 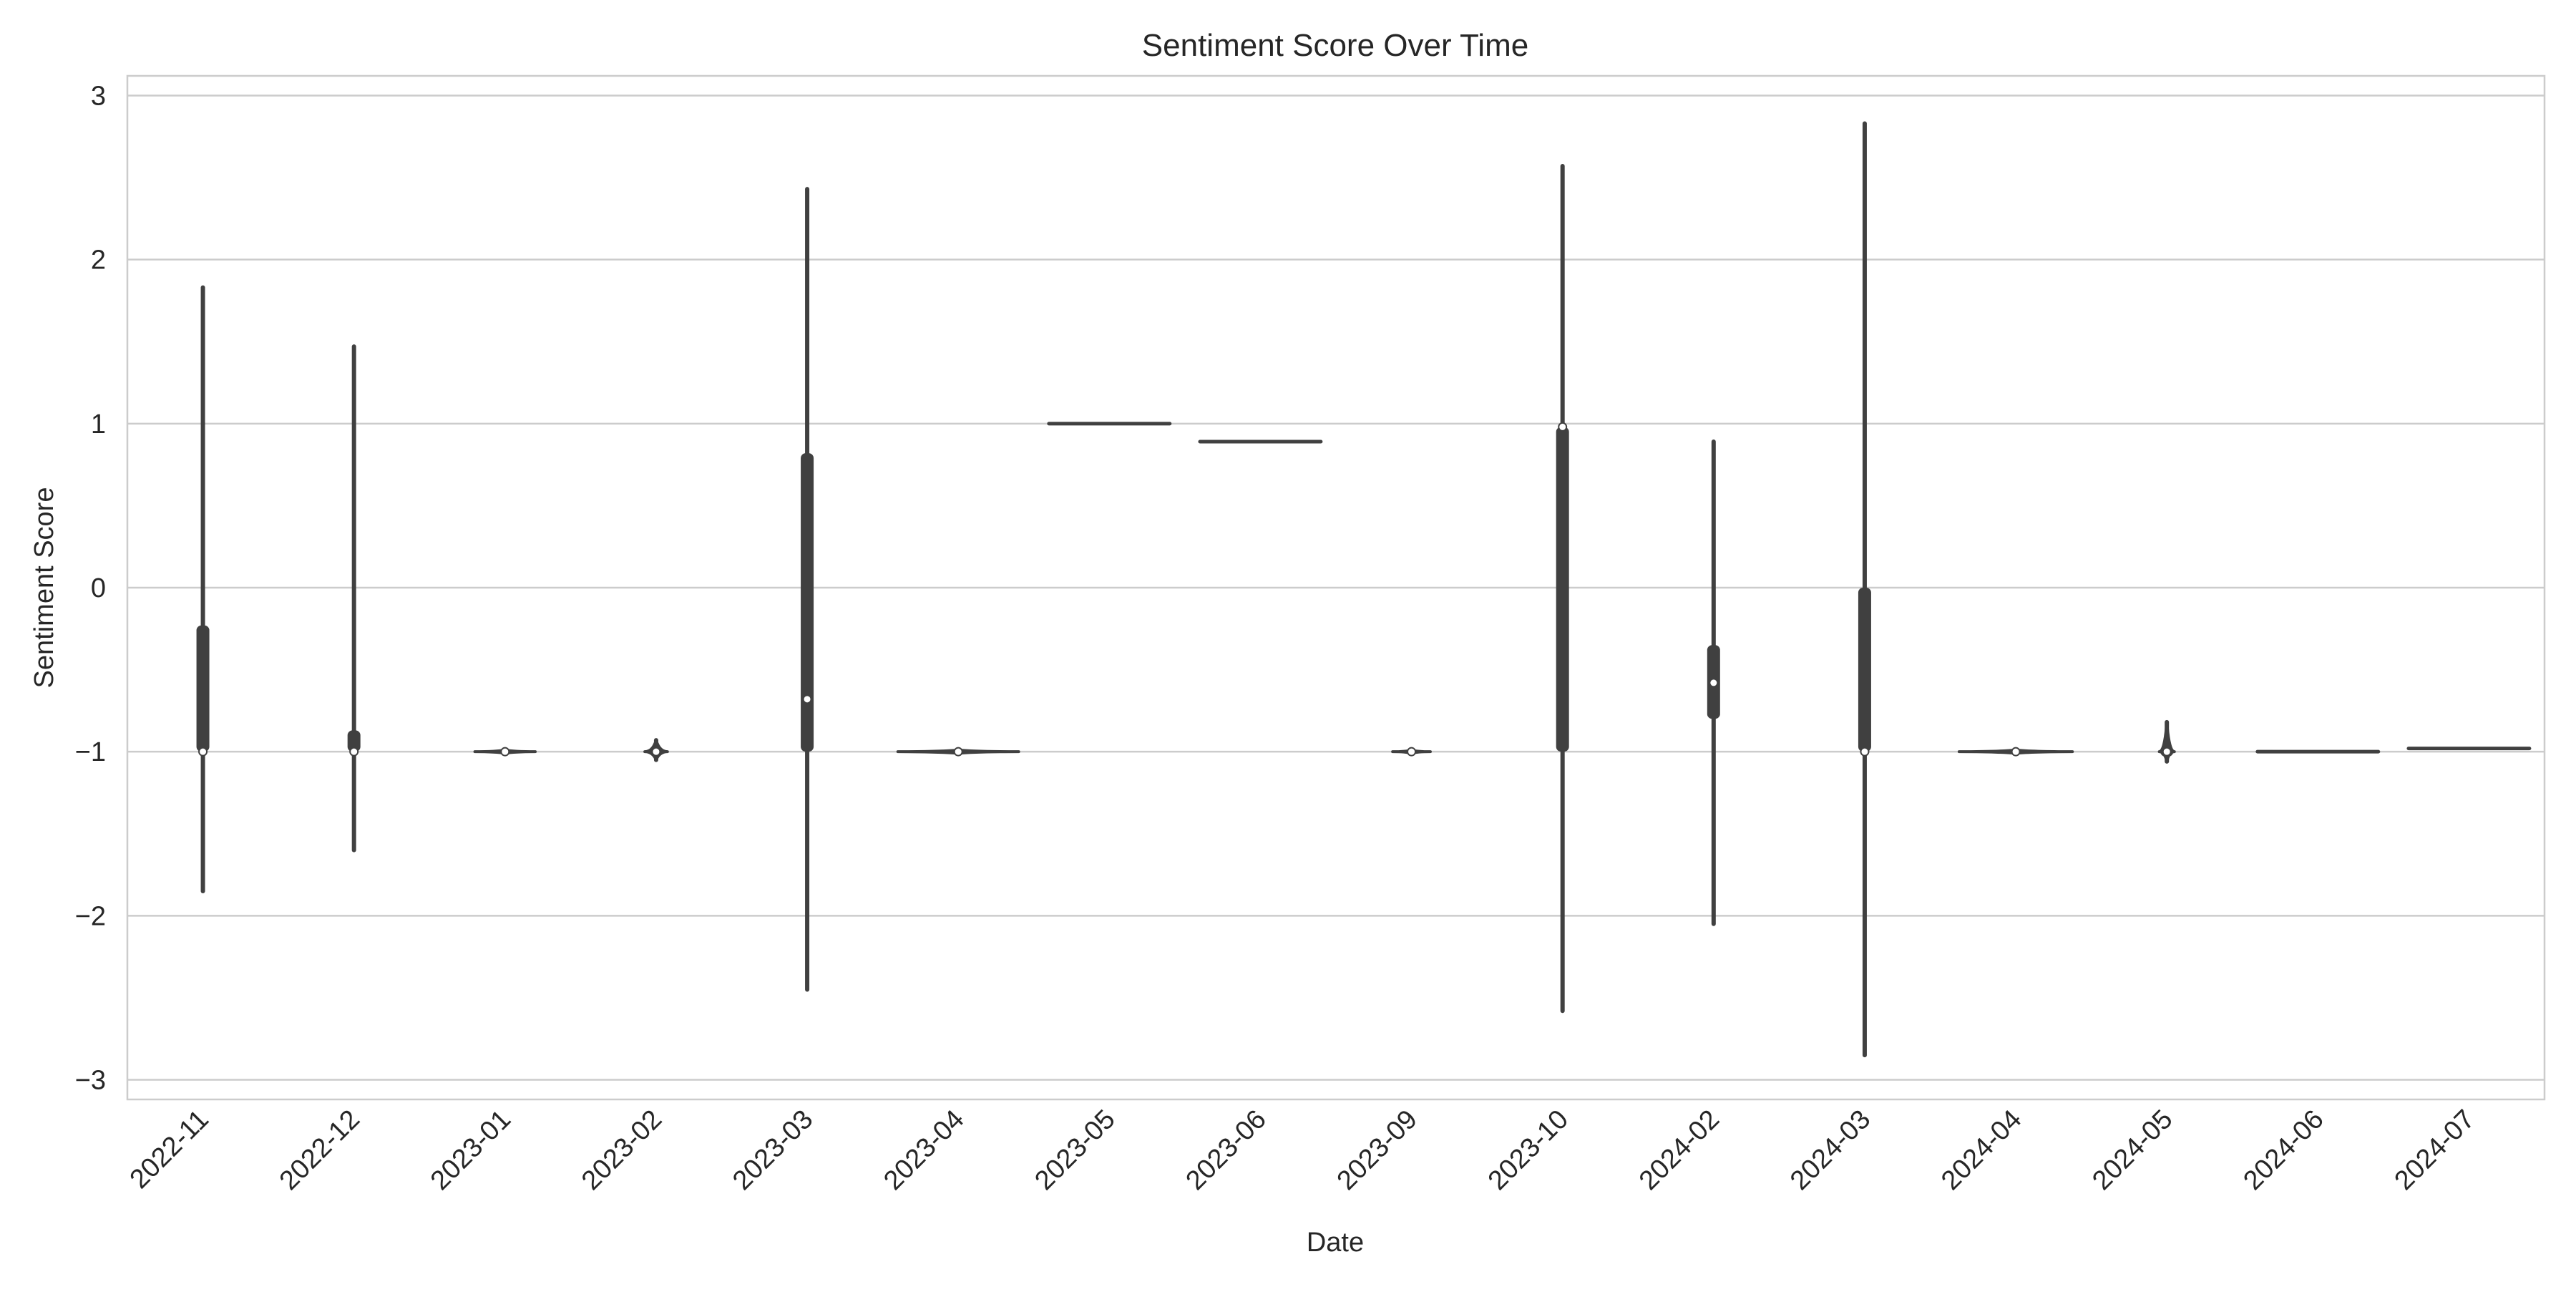 What do you see at coordinates (98, 261) in the screenshot?
I see `y-tick-label: 2` at bounding box center [98, 261].